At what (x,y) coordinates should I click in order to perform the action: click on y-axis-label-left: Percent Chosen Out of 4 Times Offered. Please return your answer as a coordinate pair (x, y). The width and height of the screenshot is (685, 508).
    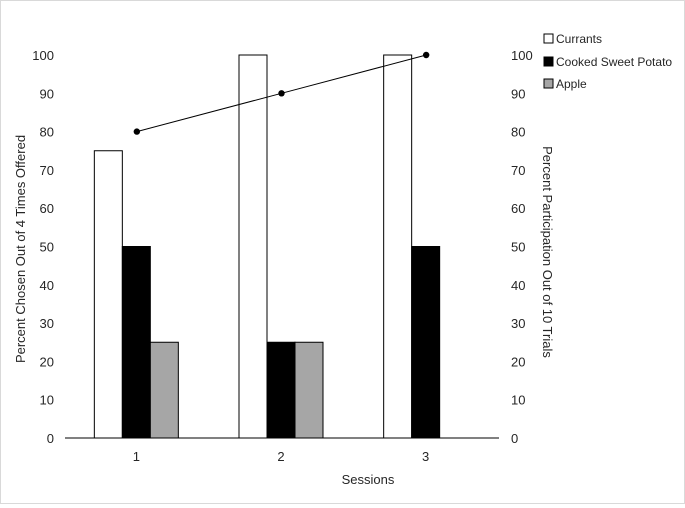
    Looking at the image, I should click on (20, 249).